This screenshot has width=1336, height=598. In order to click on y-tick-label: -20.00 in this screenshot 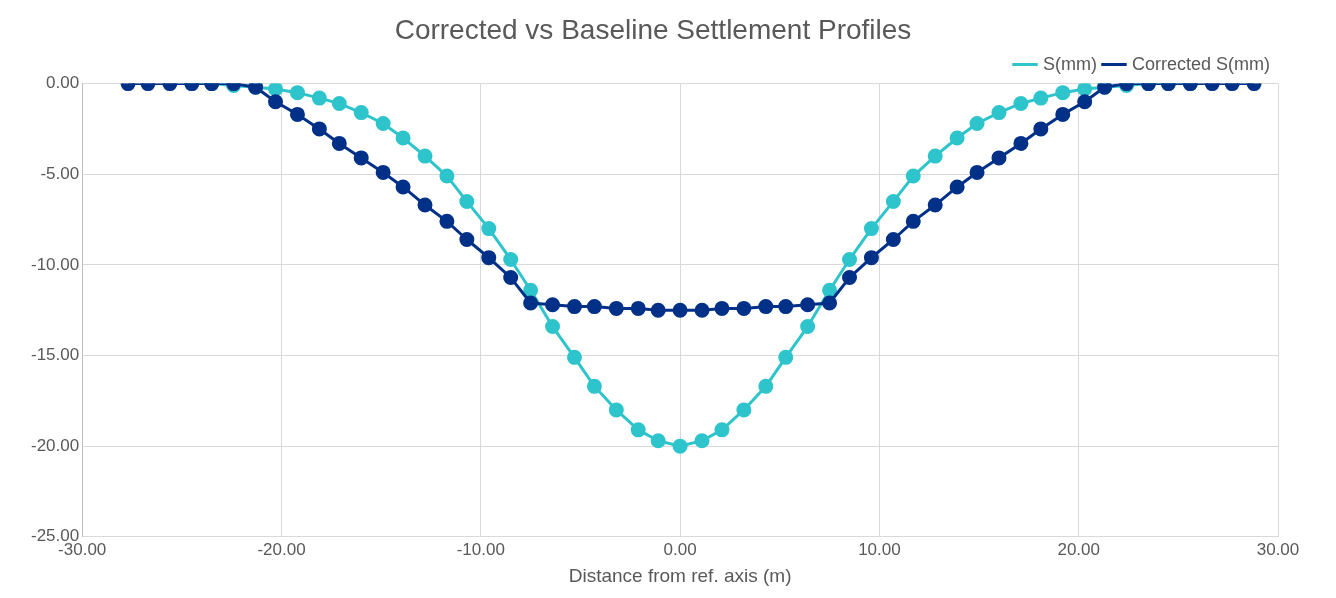, I will do `click(55, 445)`.